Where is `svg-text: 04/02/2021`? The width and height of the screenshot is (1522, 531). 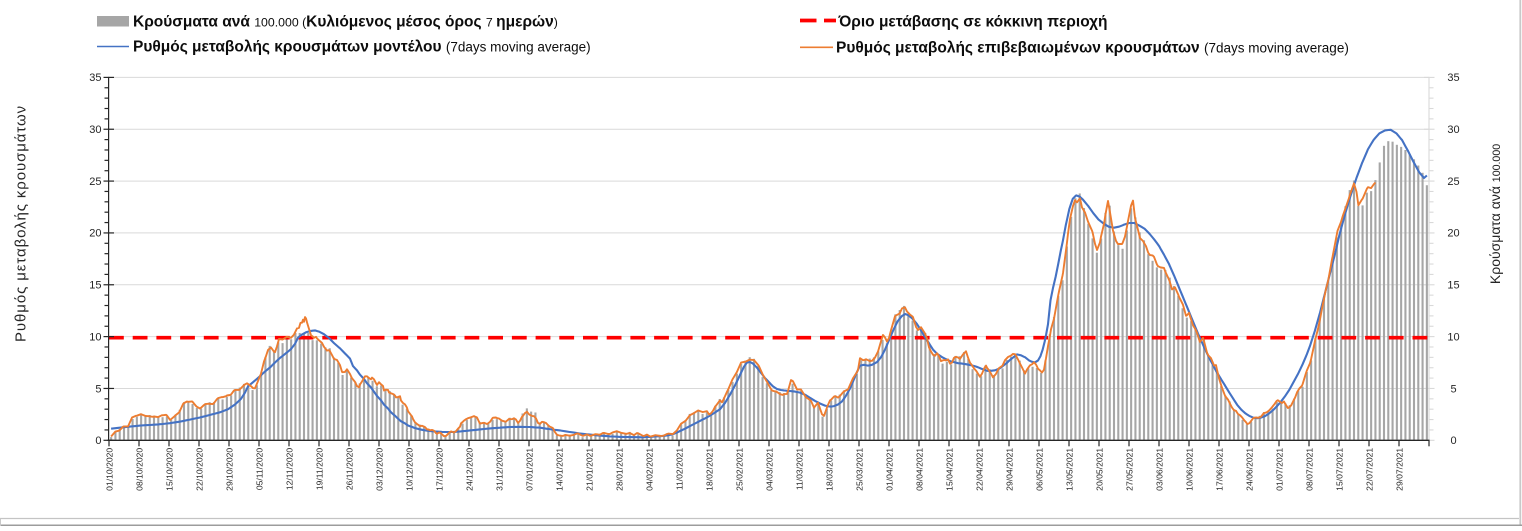
svg-text: 04/02/2021 is located at coordinates (650, 469).